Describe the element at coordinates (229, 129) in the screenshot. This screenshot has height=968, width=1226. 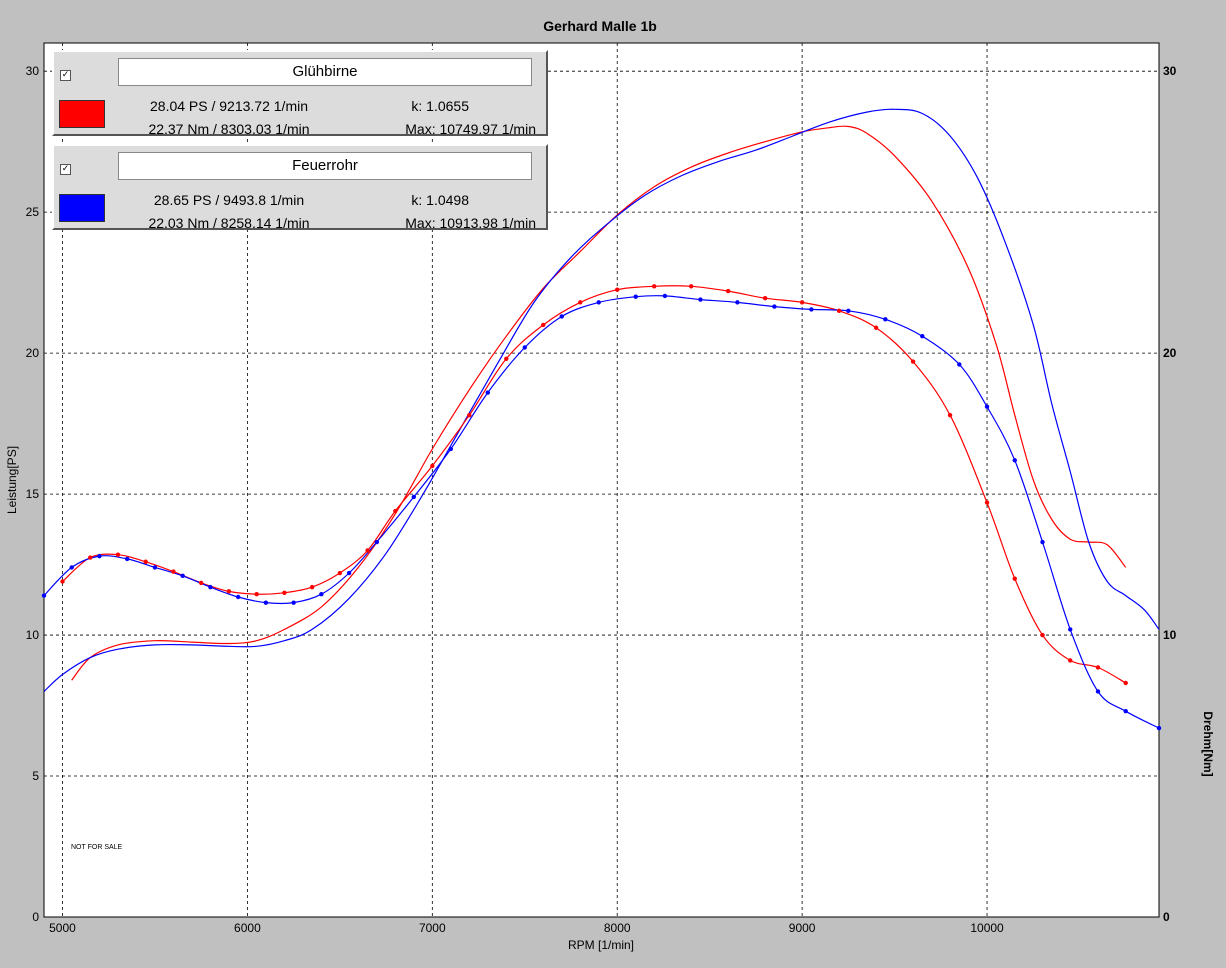
I see `legend-max-torque: 22.37 Nm / 8303.03 1/min` at that location.